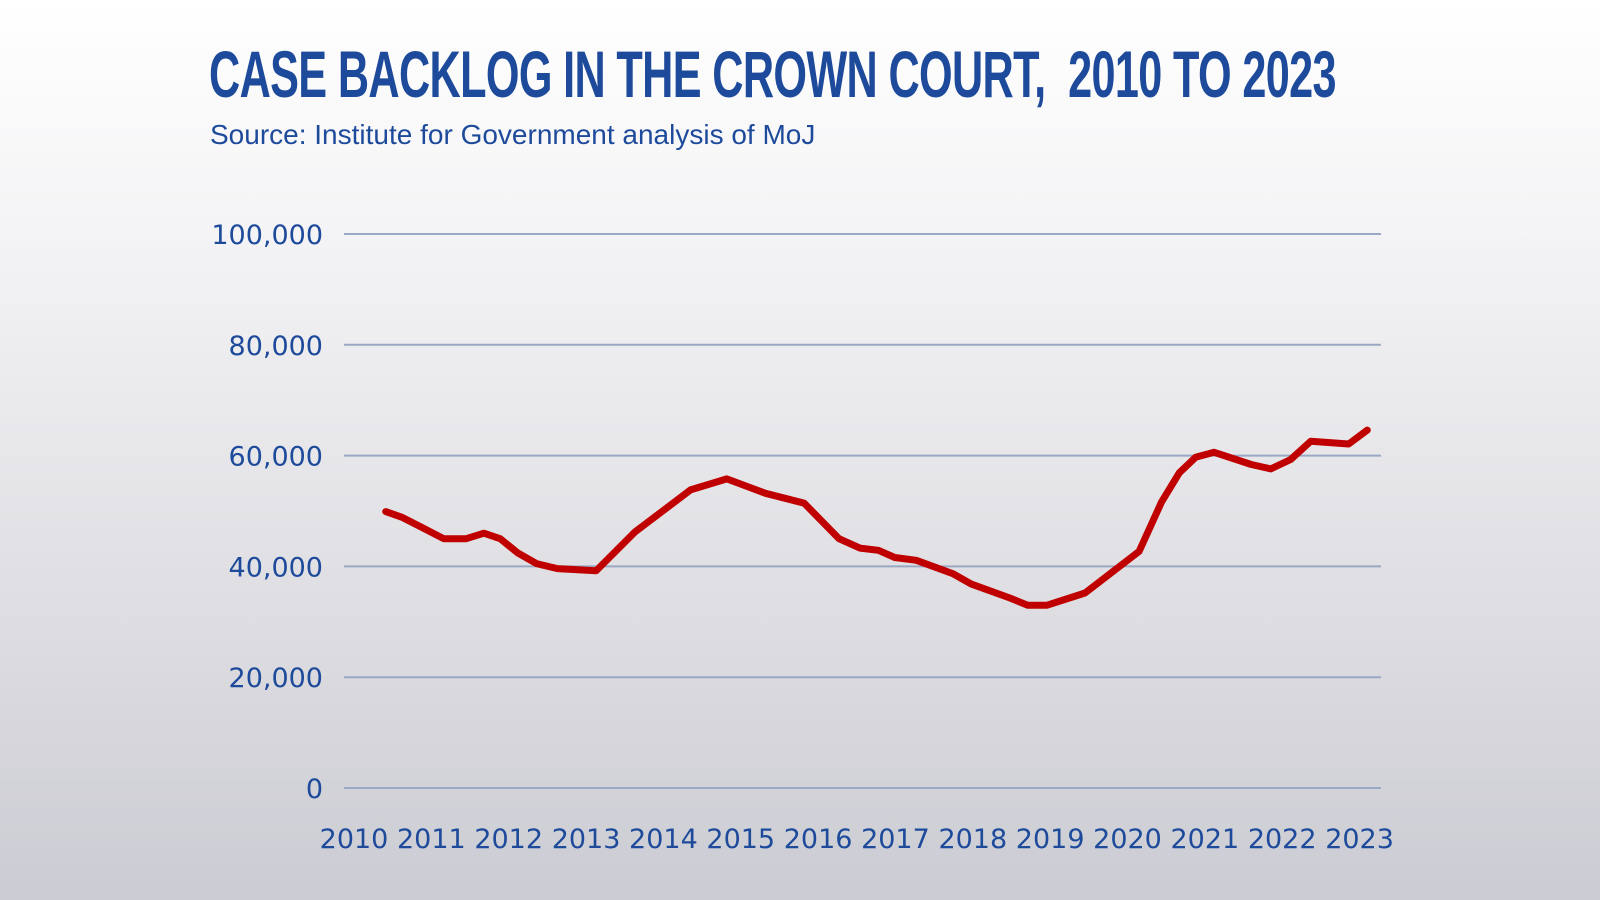 The width and height of the screenshot is (1600, 900). I want to click on series-line-case-backlog, so click(876, 517).